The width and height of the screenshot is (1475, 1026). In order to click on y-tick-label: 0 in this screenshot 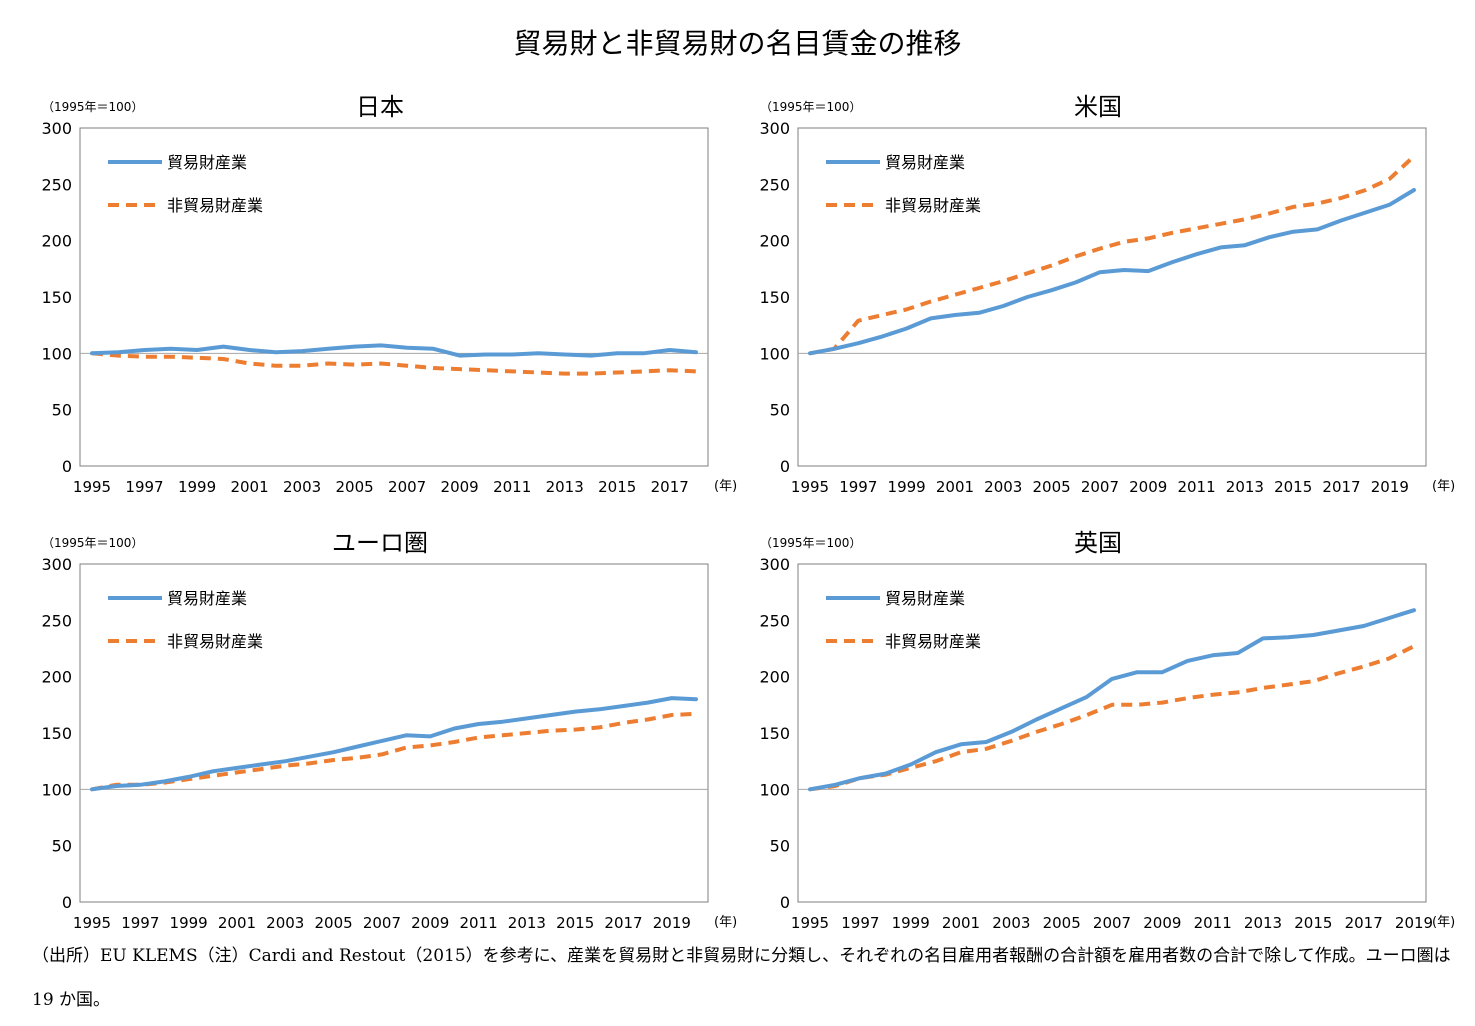, I will do `click(785, 466)`.